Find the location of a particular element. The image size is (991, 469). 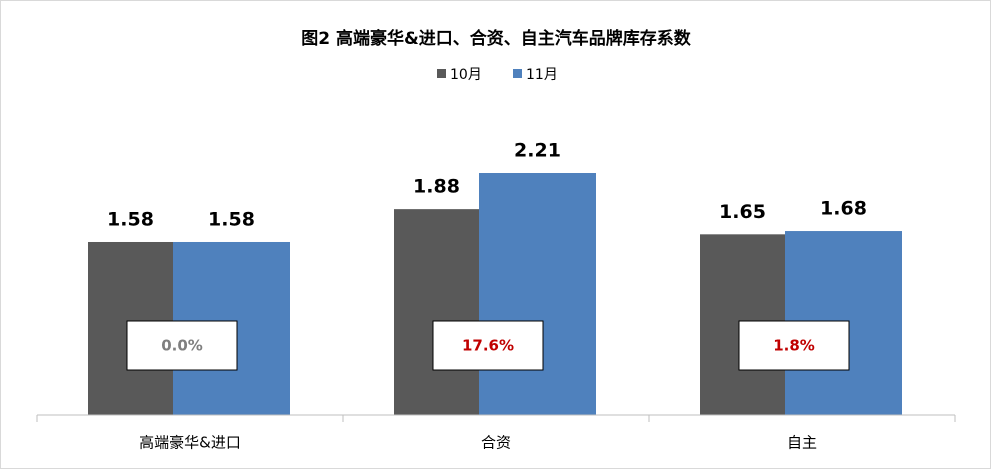

data-label: 2.21 is located at coordinates (537, 151).